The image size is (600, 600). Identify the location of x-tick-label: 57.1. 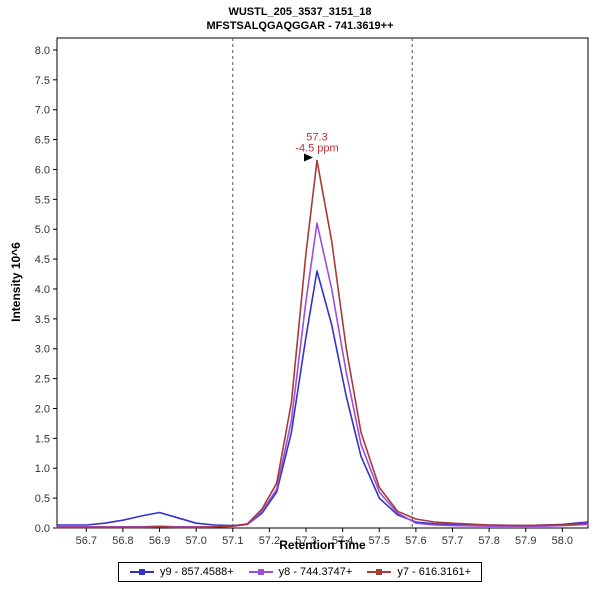
(232, 541).